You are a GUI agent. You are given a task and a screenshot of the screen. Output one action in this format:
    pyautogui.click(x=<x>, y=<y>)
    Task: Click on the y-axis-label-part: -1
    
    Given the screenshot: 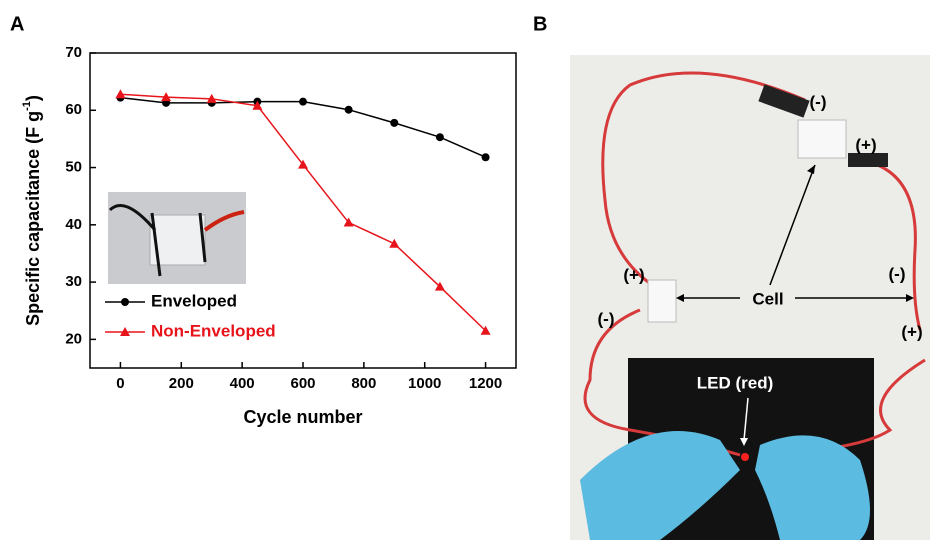 What is the action you would take?
    pyautogui.click(x=27, y=106)
    